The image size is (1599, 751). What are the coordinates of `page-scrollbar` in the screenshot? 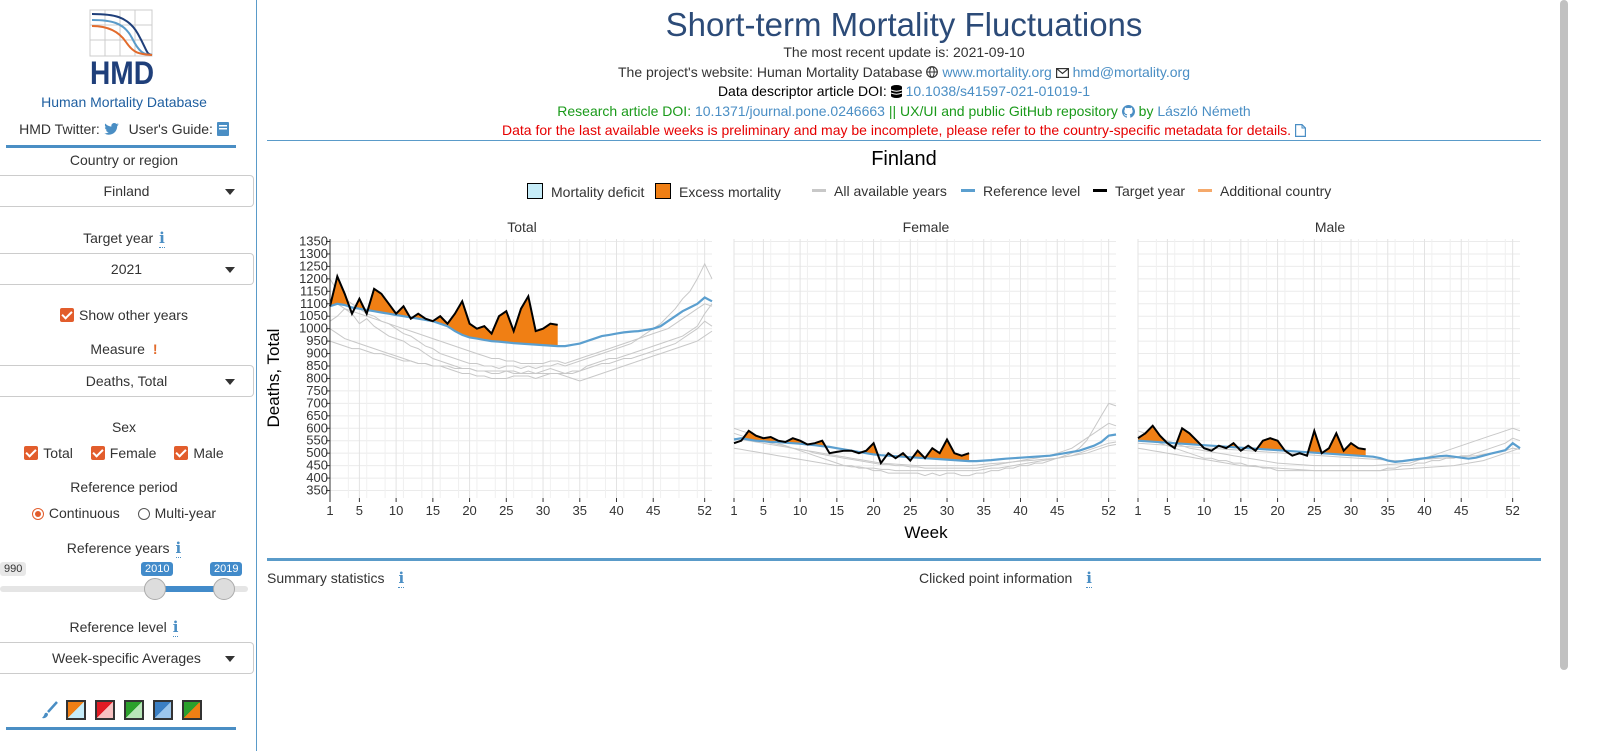 It's located at (1564, 335).